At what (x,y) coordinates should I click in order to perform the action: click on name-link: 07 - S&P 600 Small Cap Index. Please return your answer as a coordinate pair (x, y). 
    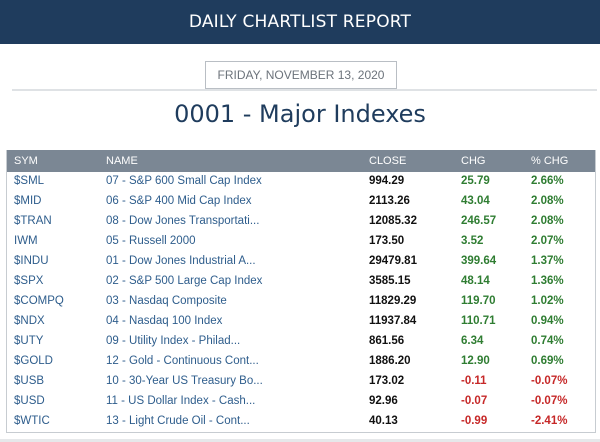
    Looking at the image, I should click on (184, 181).